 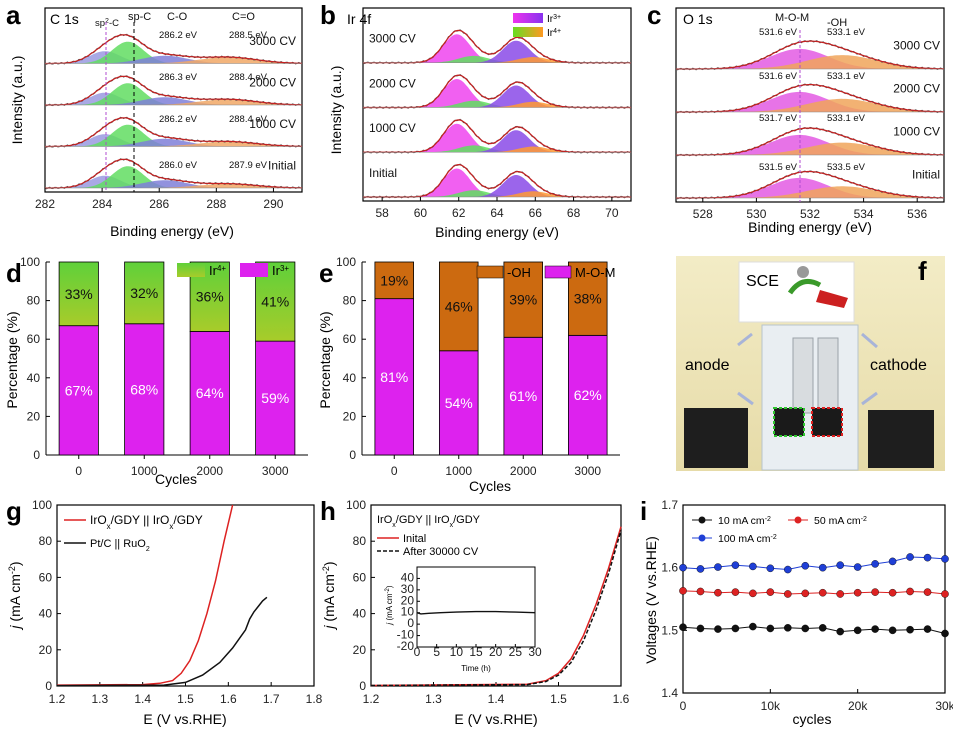 I want to click on x-tick-label: 1.5, so click(x=558, y=699).